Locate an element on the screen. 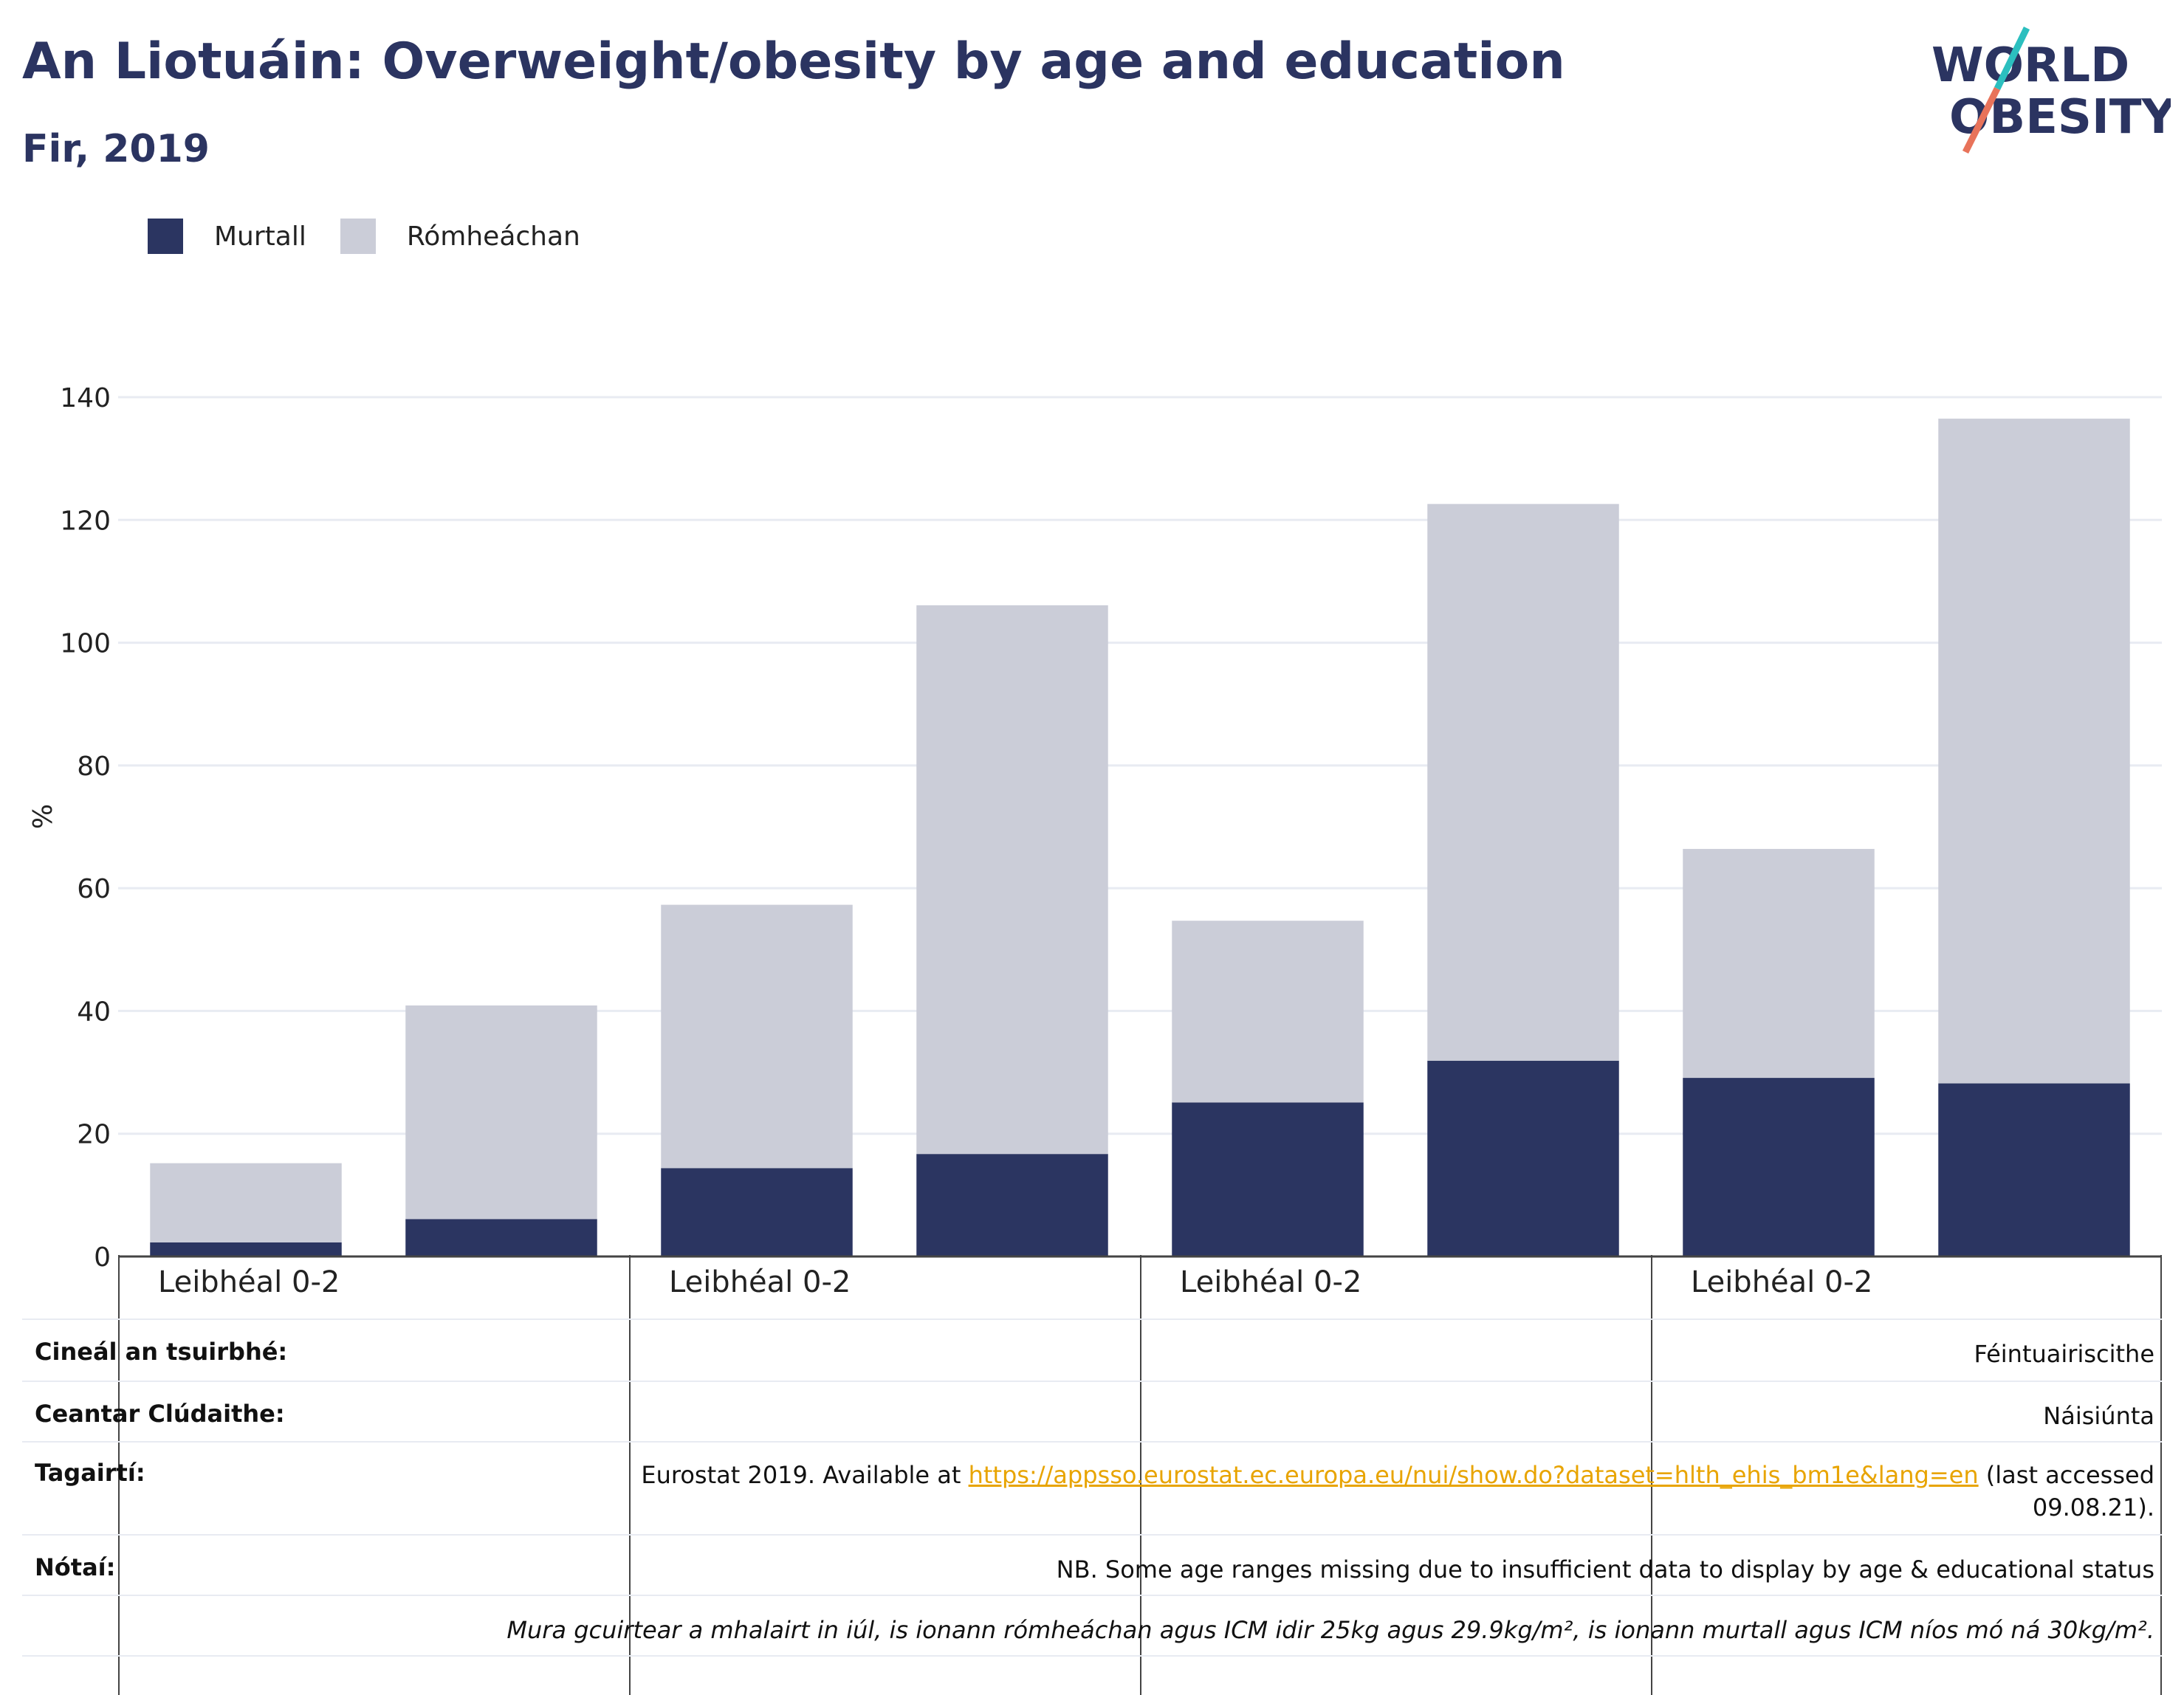 Image resolution: width=2184 pixels, height=1695 pixels. y-axis-label: % is located at coordinates (43, 817).